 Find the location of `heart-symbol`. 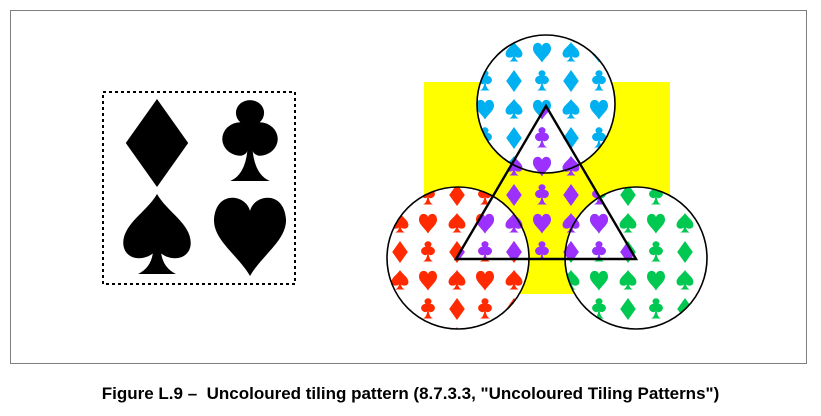

heart-symbol is located at coordinates (250, 236).